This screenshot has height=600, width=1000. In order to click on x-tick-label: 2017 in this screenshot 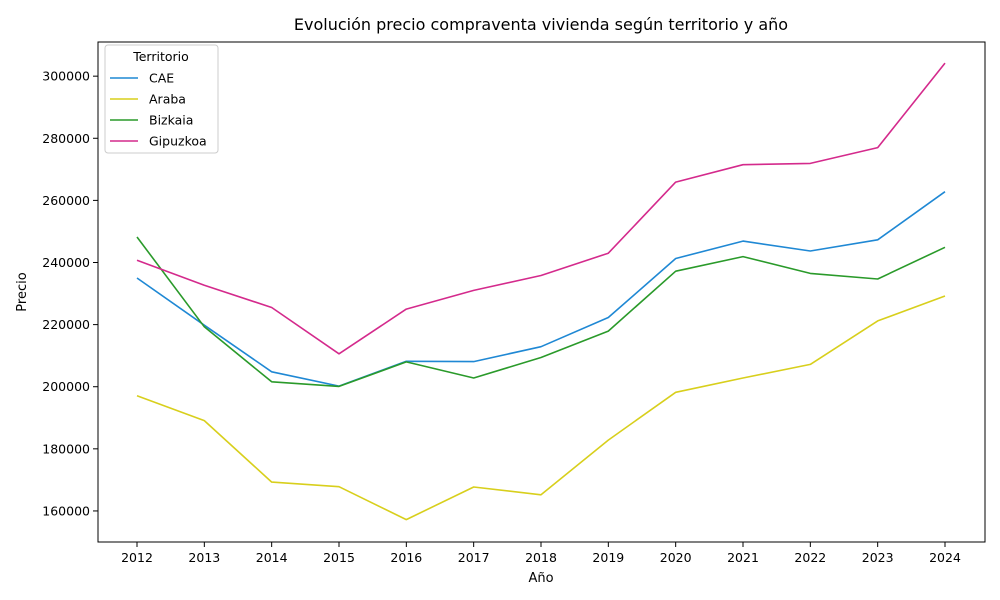, I will do `click(474, 557)`.